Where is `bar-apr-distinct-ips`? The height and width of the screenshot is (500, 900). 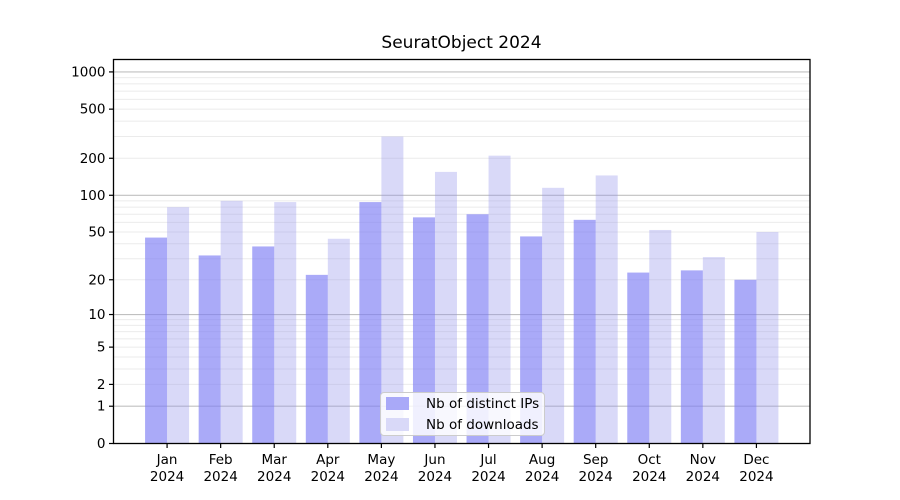
bar-apr-distinct-ips is located at coordinates (316, 359).